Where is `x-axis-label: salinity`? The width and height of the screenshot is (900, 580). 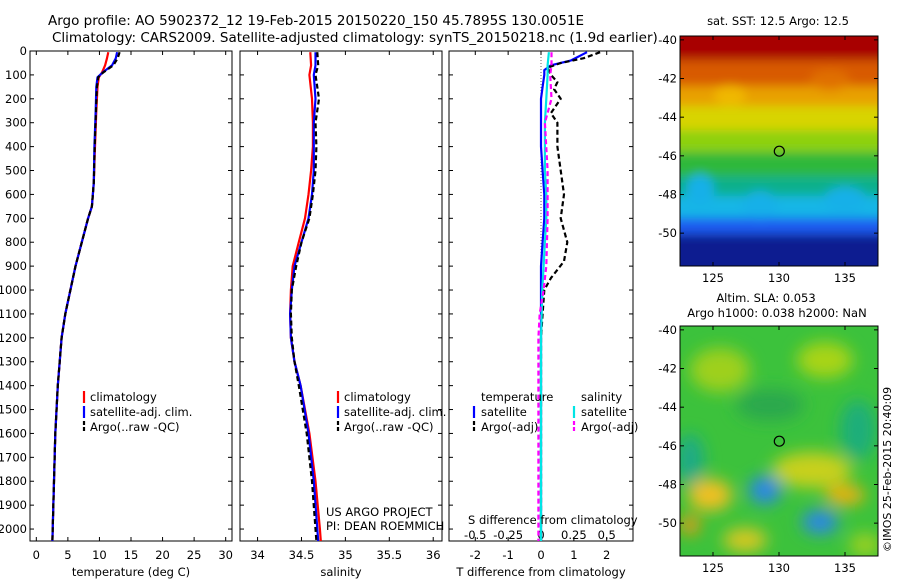
x-axis-label: salinity is located at coordinates (340, 572).